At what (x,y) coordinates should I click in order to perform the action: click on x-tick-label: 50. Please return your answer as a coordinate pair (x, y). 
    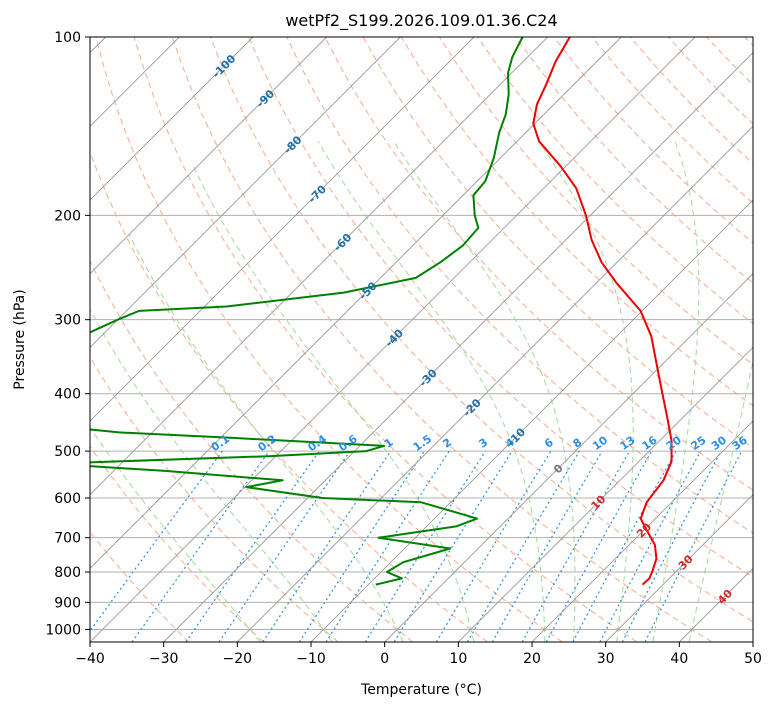
    Looking at the image, I should click on (753, 659).